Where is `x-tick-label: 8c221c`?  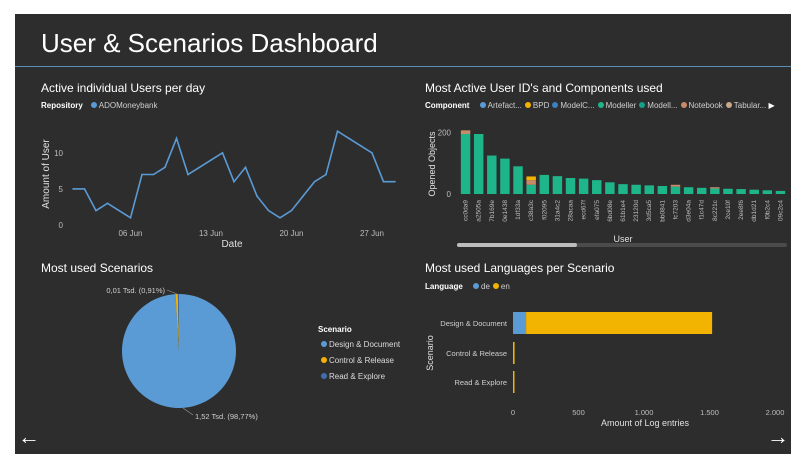 x-tick-label: 8c221c is located at coordinates (715, 210).